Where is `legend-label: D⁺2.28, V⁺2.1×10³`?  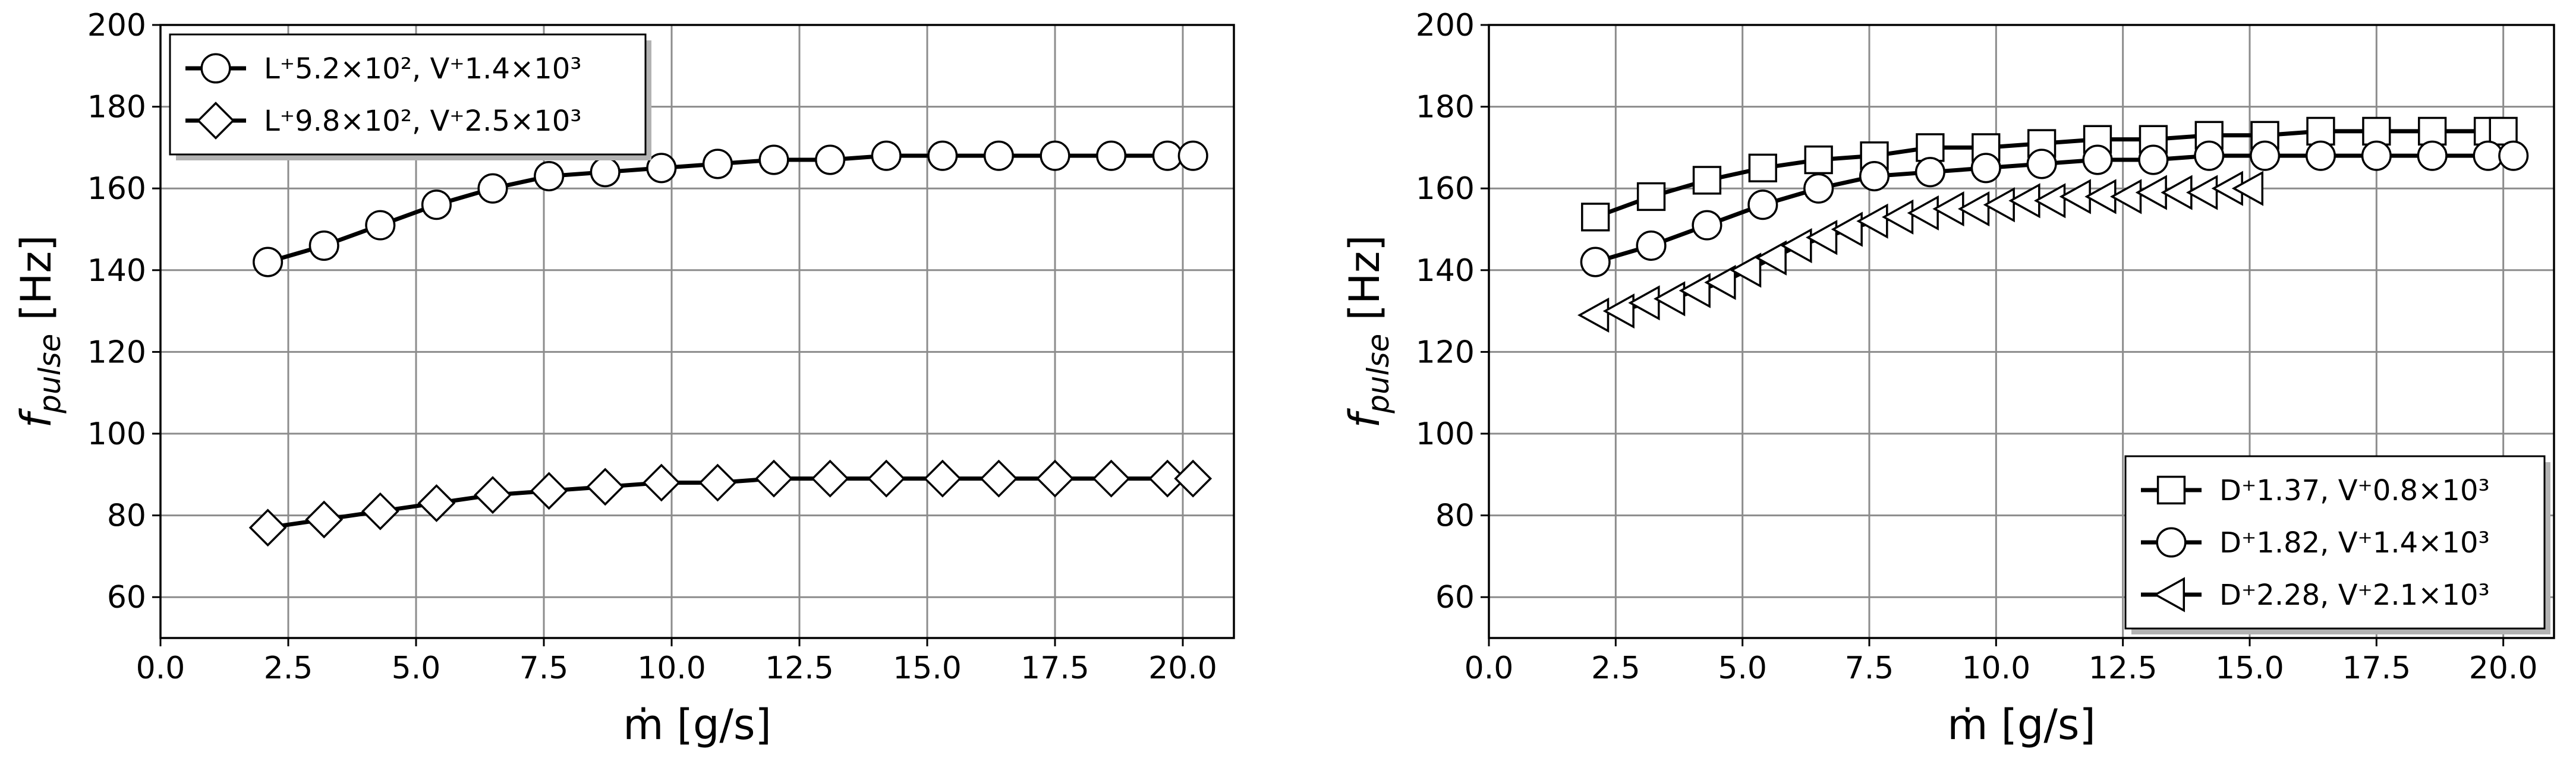 legend-label: D⁺2.28, V⁺2.1×10³ is located at coordinates (2354, 595).